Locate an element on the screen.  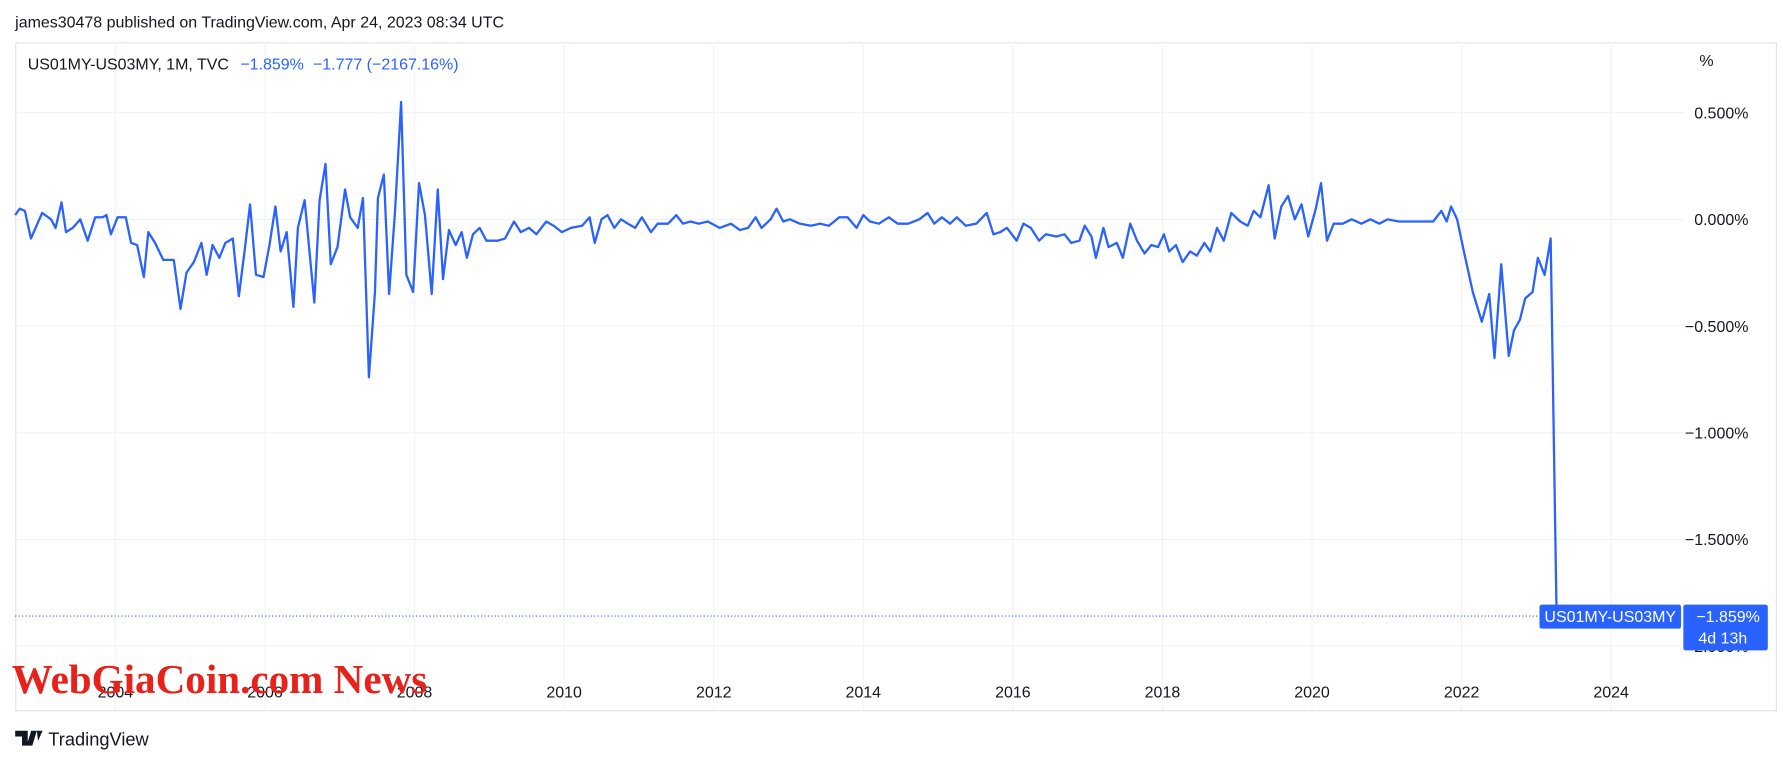
x-tick-label: 2012 is located at coordinates (714, 693).